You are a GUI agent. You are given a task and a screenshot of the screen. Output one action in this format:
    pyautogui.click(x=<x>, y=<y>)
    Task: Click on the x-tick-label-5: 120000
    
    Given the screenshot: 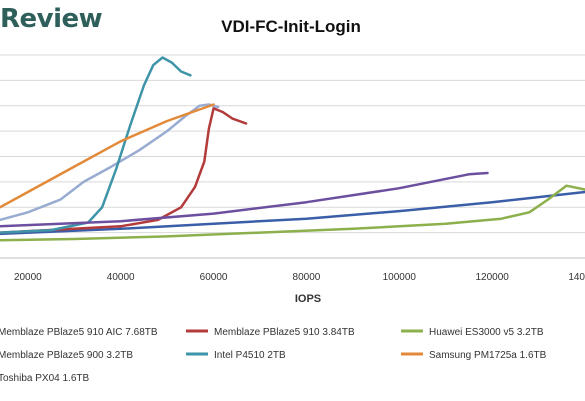 What is the action you would take?
    pyautogui.click(x=492, y=277)
    